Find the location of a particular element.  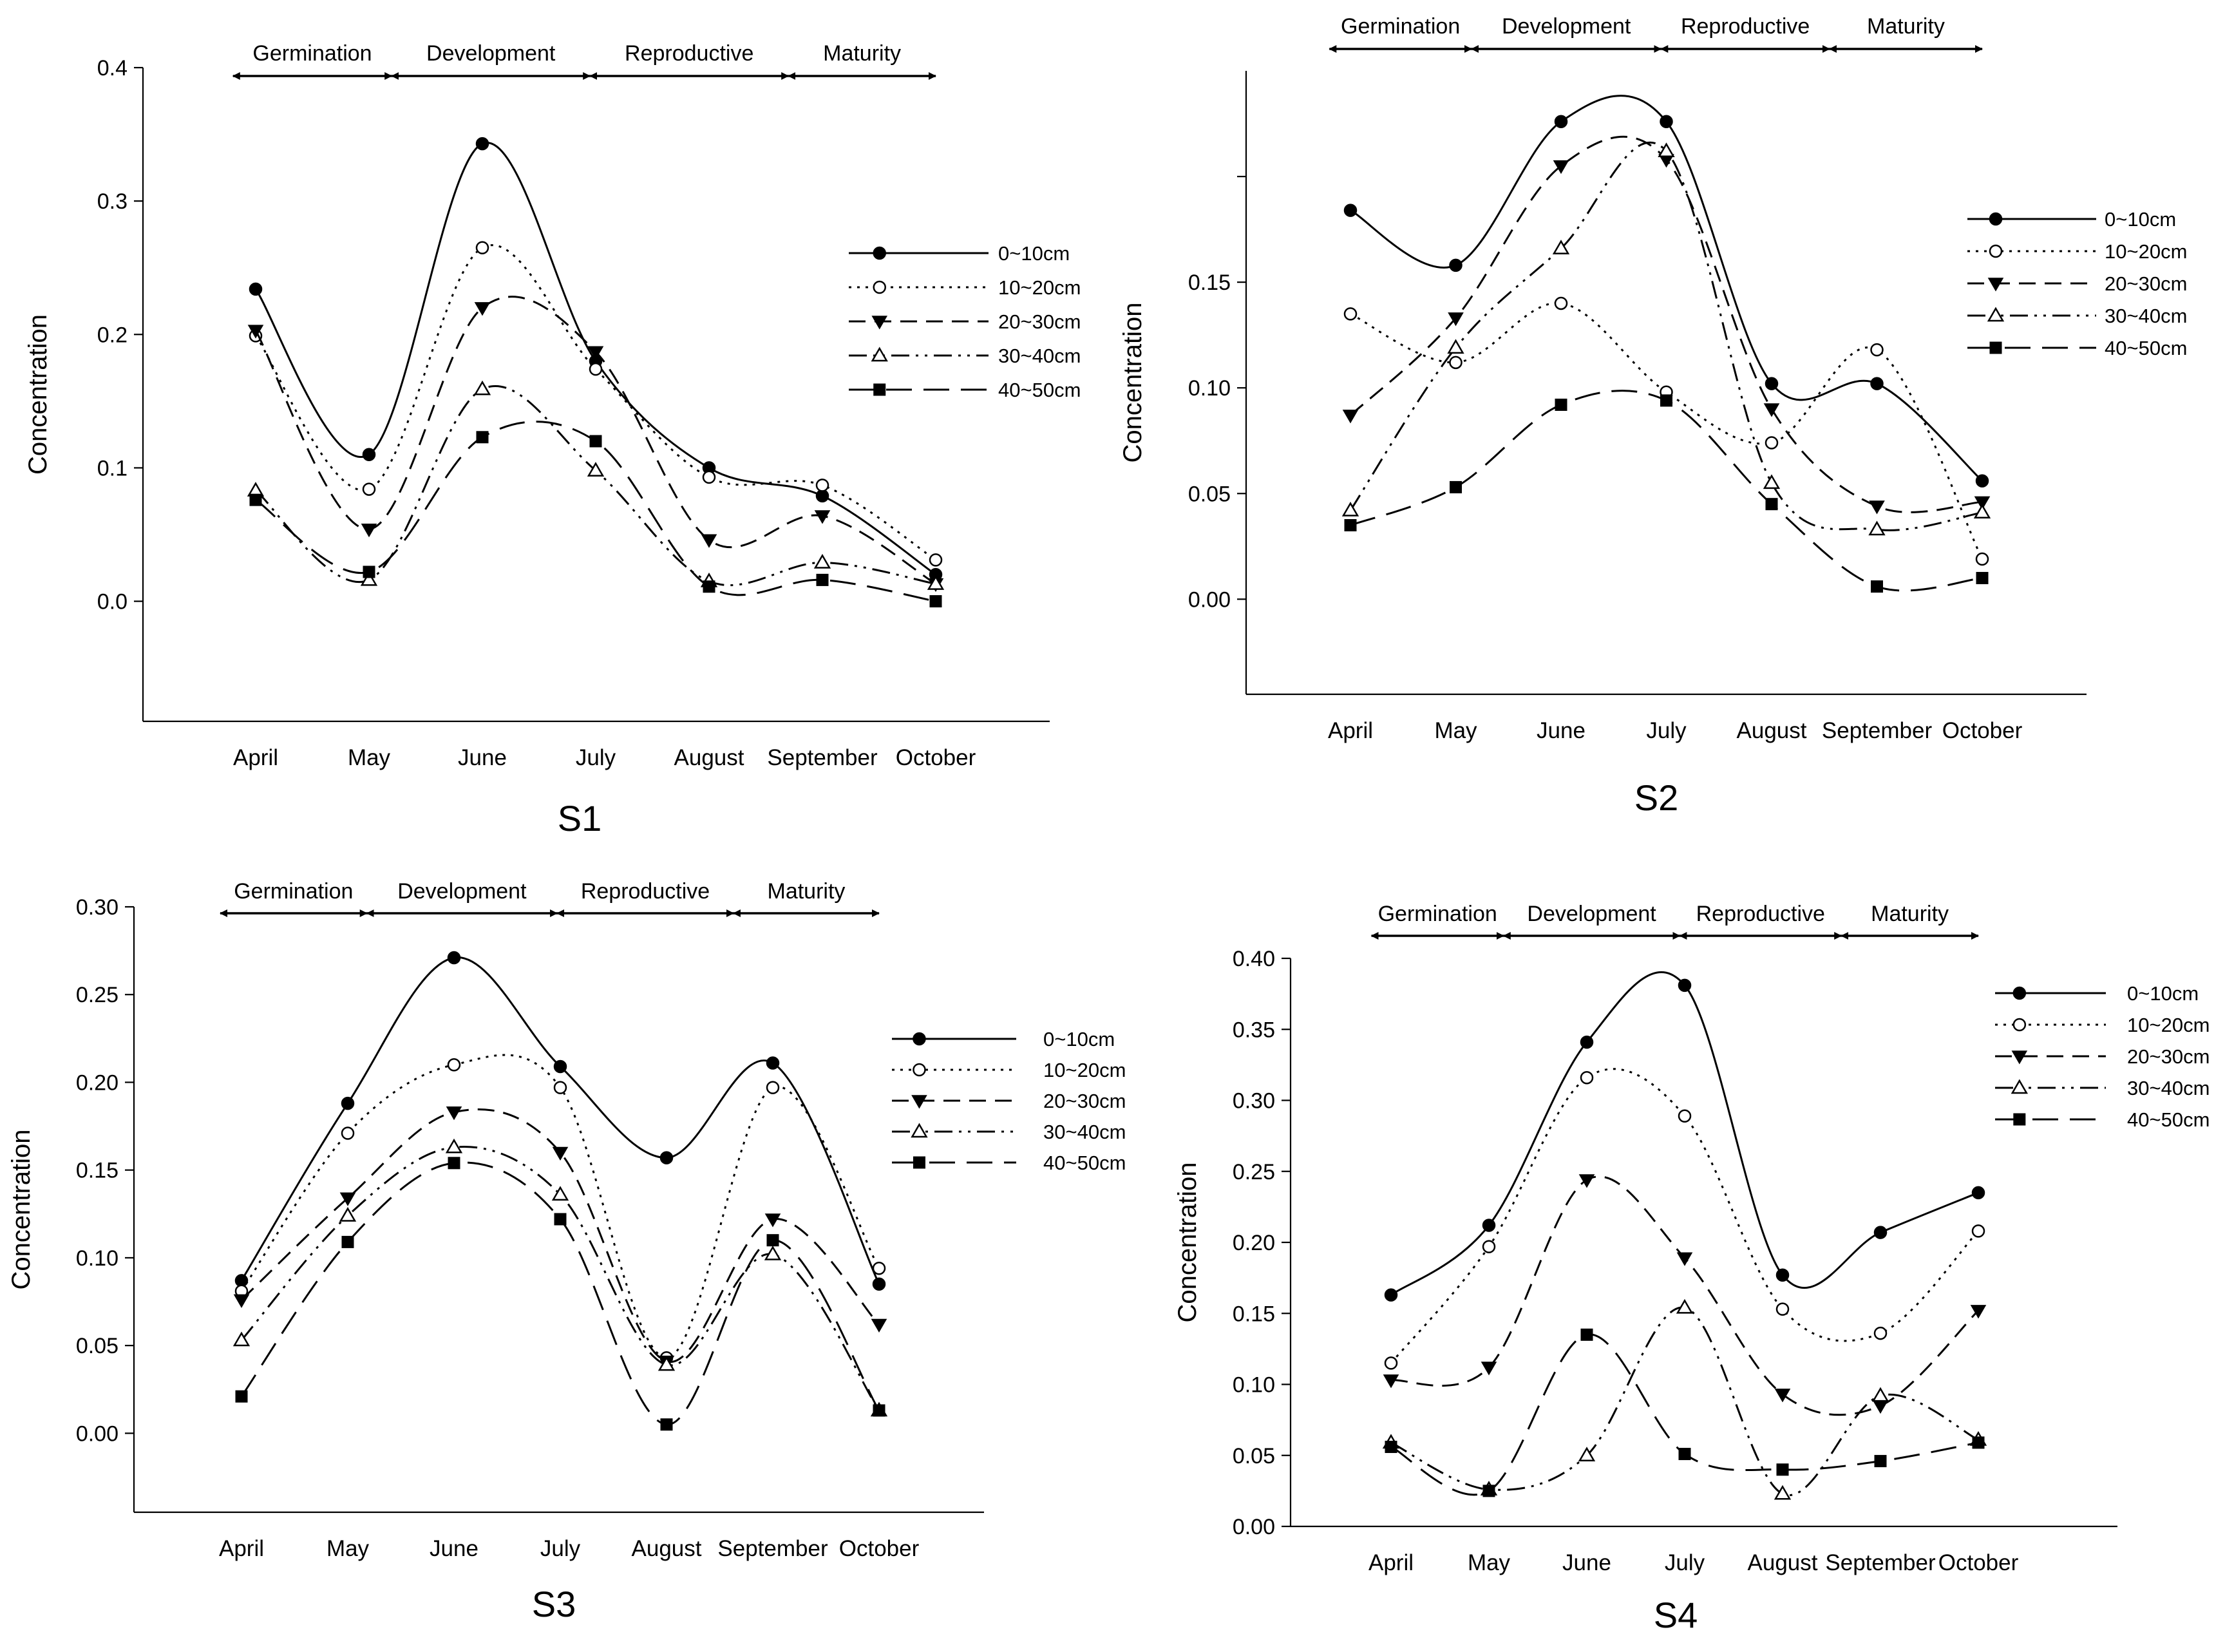

series-30-40cm is located at coordinates (1685, 1399).